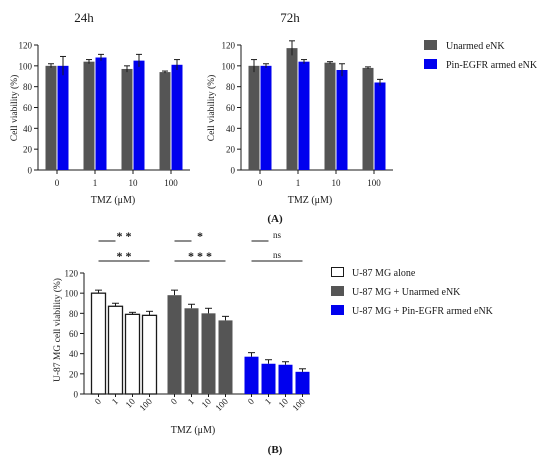 Image resolution: width=550 pixels, height=459 pixels. I want to click on y-axis-label: U-87 MG cell viability (%), so click(57, 330).